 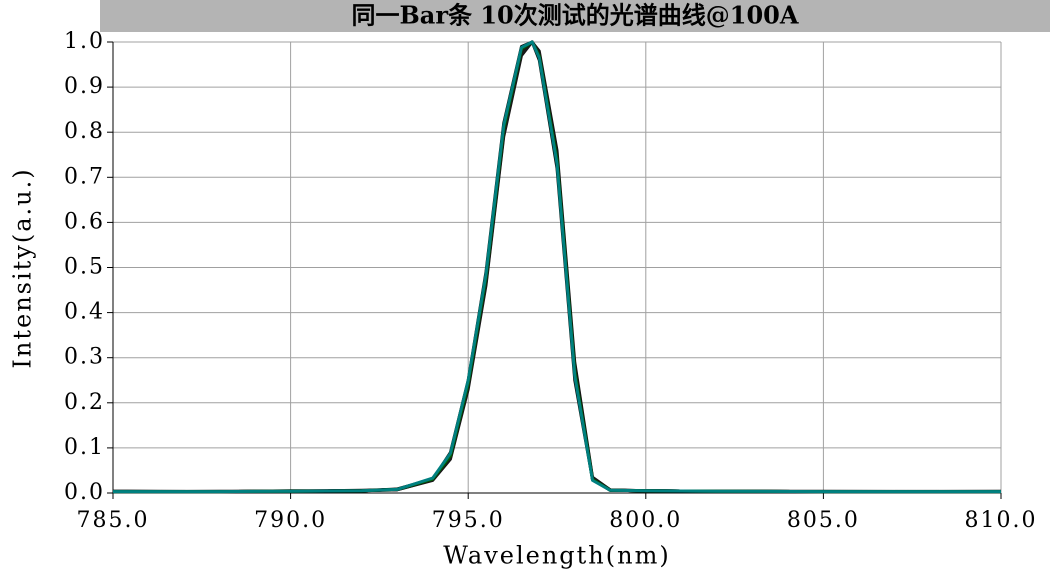 What do you see at coordinates (84, 41) in the screenshot?
I see `y-tick-label: 1.0` at bounding box center [84, 41].